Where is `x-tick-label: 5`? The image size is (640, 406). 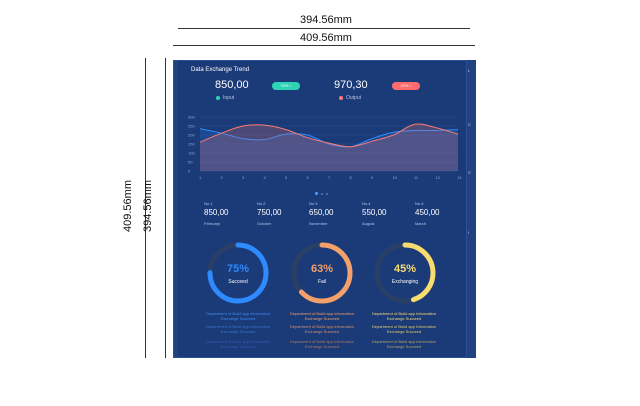
x-tick-label: 5 is located at coordinates (286, 177).